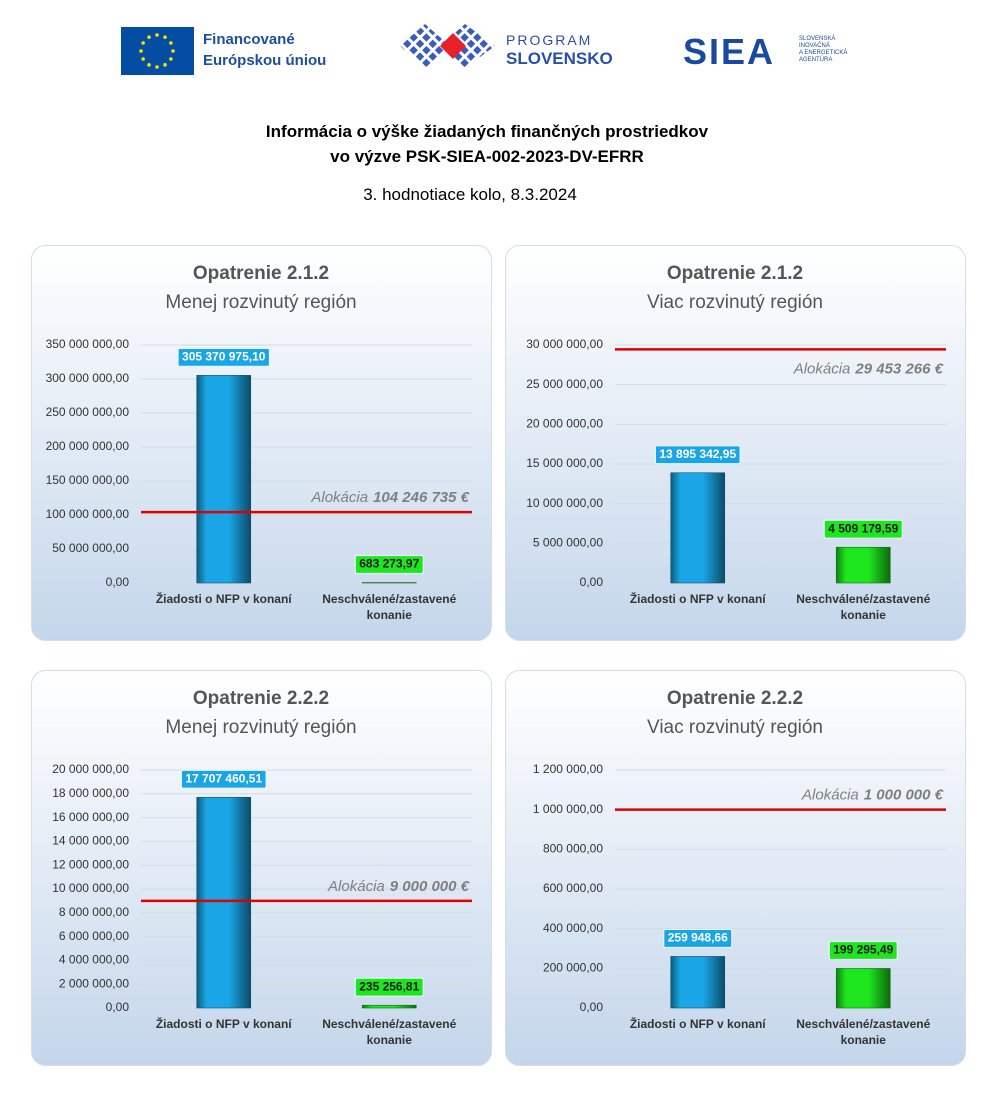 This screenshot has height=1101, width=994. I want to click on y-tick-label: 50 000 000,00, so click(90, 548).